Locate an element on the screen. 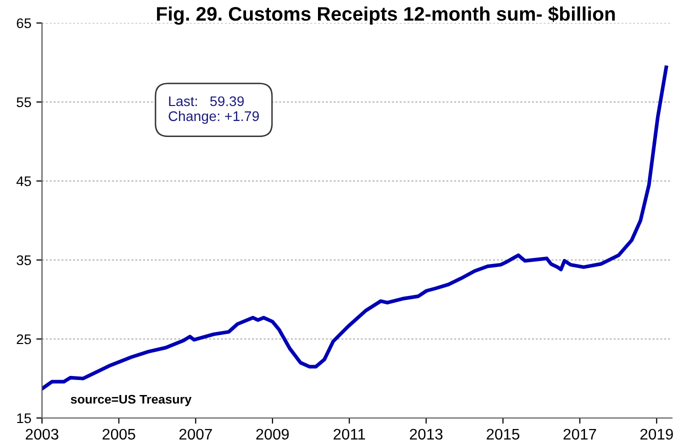  x-tick-label: 2009 is located at coordinates (272, 434).